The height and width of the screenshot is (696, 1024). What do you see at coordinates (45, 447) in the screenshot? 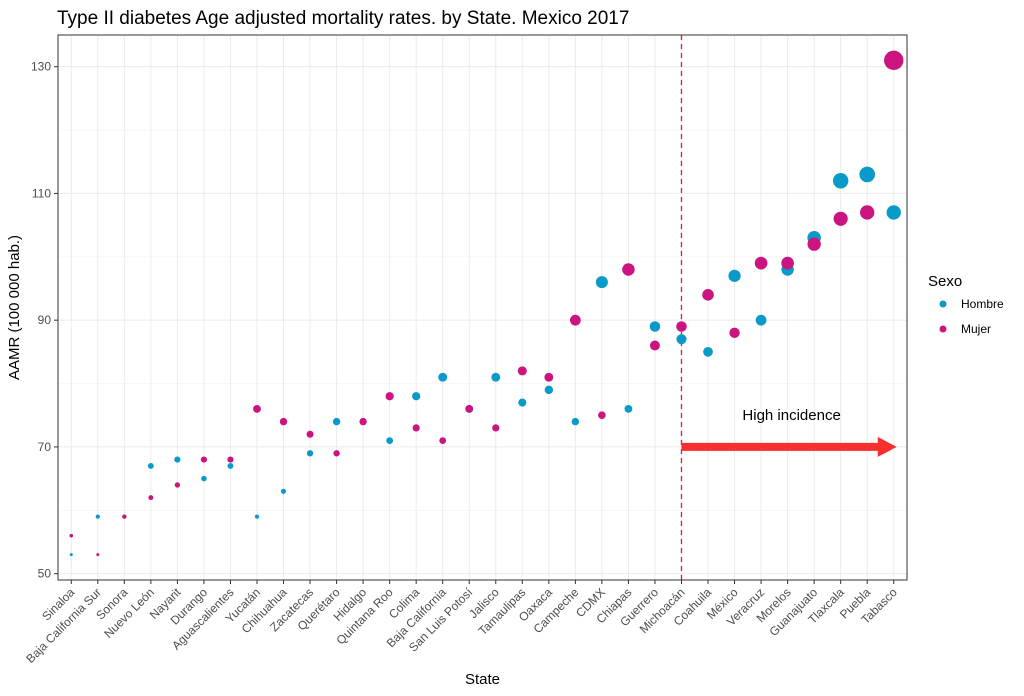
I see `y-tick-label: 70` at bounding box center [45, 447].